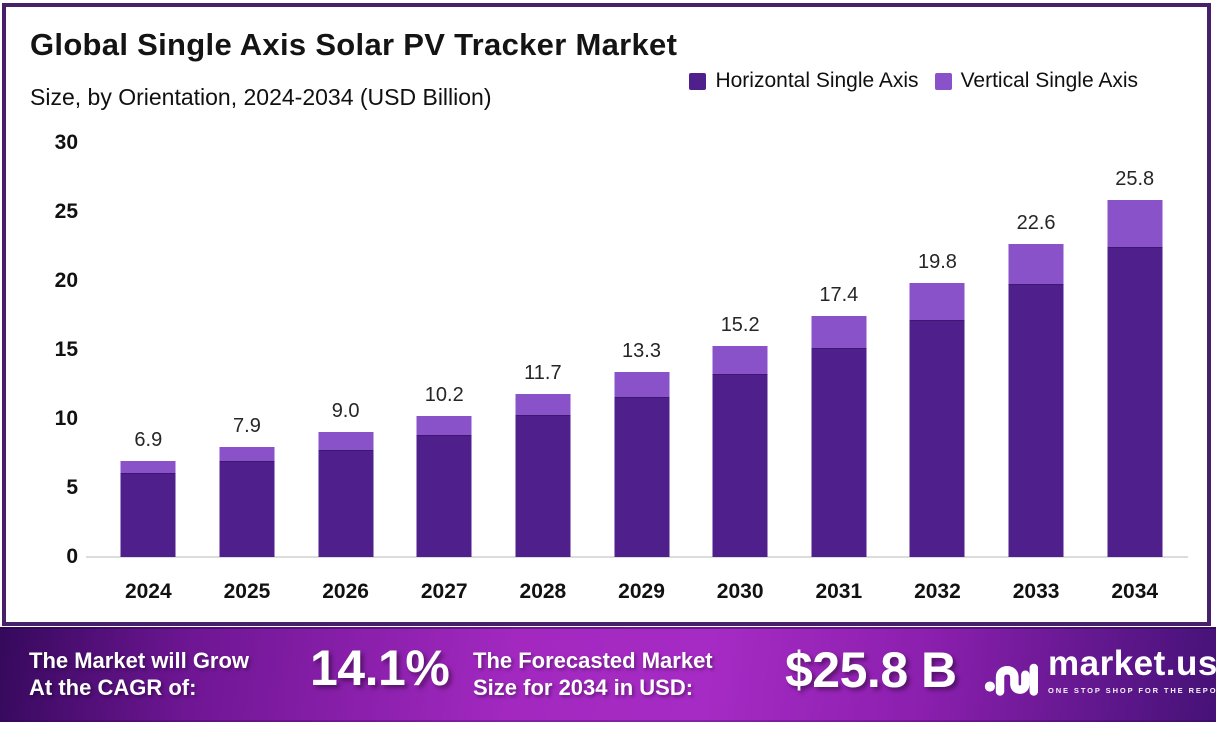  What do you see at coordinates (66, 349) in the screenshot?
I see `y-tick-label-15: 15` at bounding box center [66, 349].